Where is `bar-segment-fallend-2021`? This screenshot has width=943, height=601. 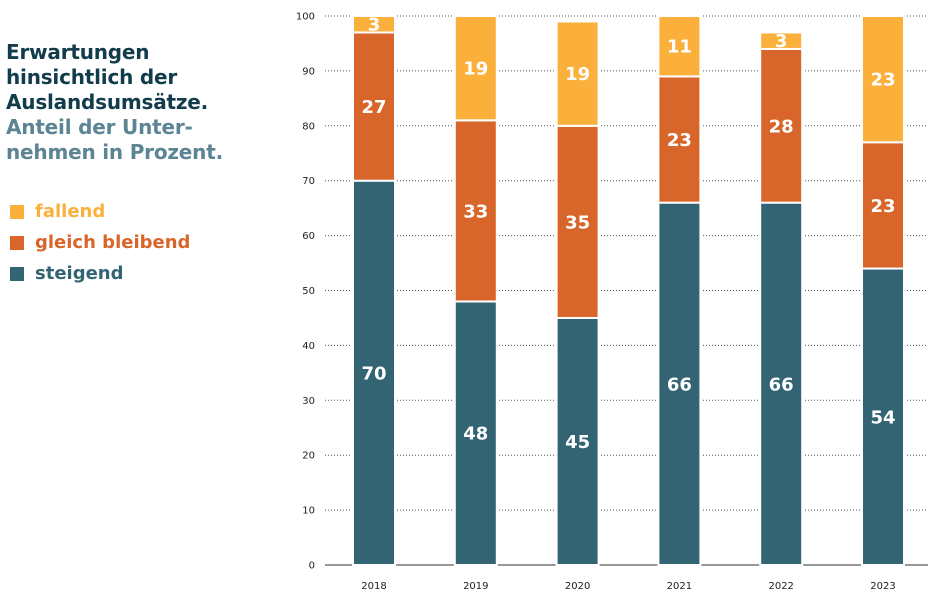 bar-segment-fallend-2021 is located at coordinates (679, 46).